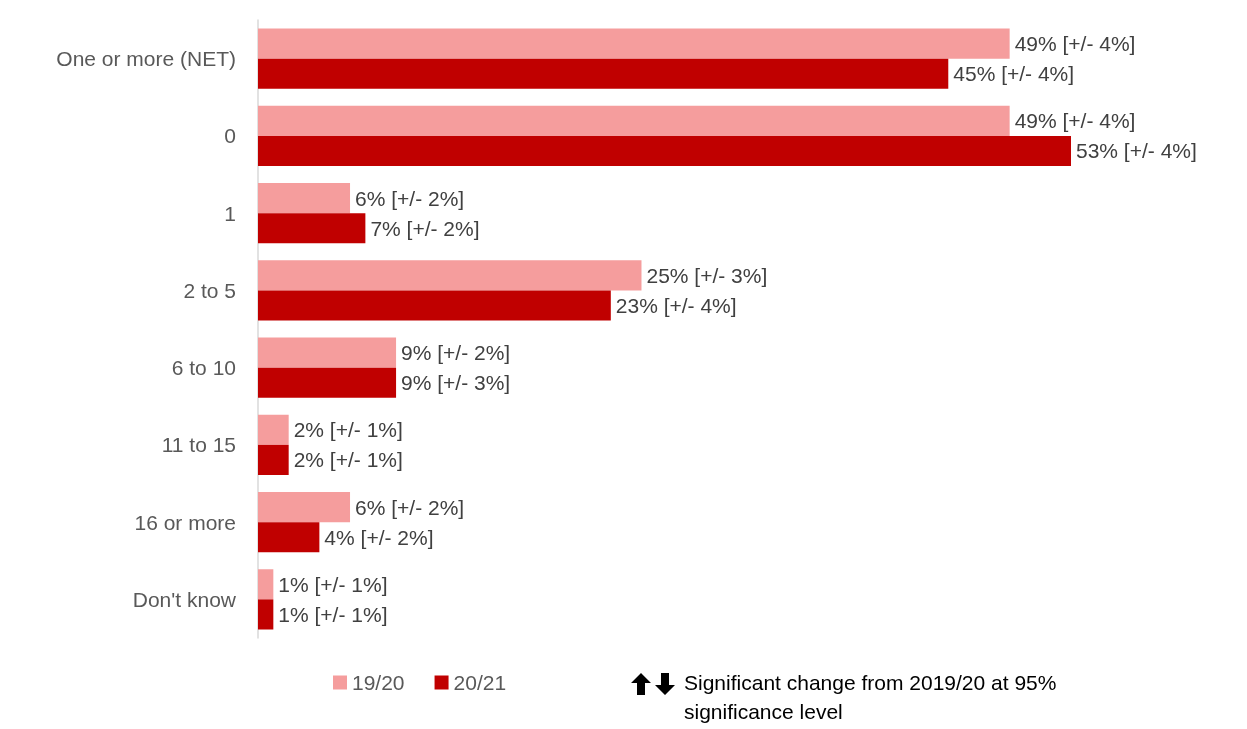 Image resolution: width=1247 pixels, height=729 pixels. I want to click on data-label: 9% [+/- 2%], so click(456, 353).